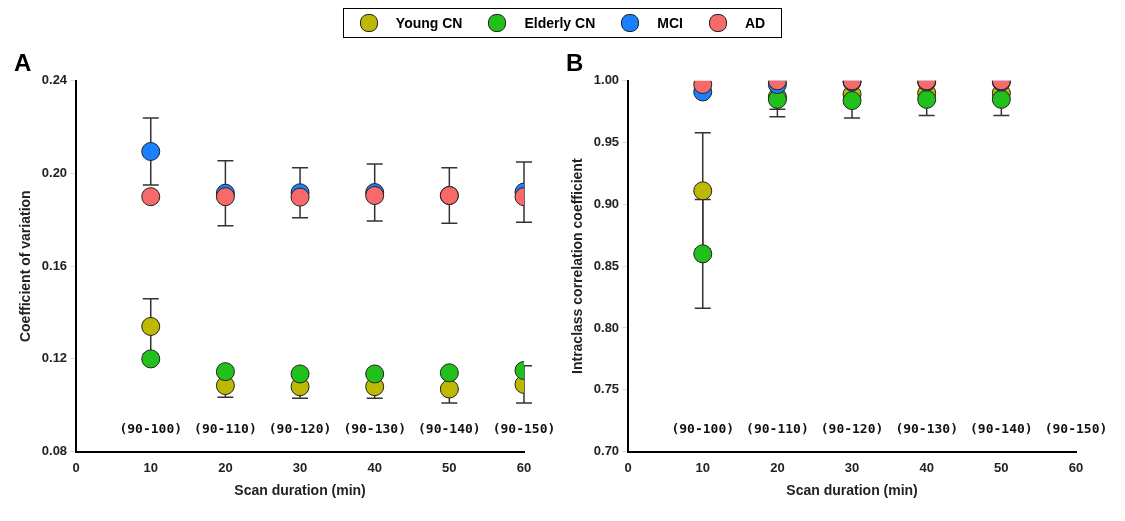 This screenshot has height=521, width=1125. Describe the element at coordinates (606, 327) in the screenshot. I see `y-tick-label: 0.80` at that location.